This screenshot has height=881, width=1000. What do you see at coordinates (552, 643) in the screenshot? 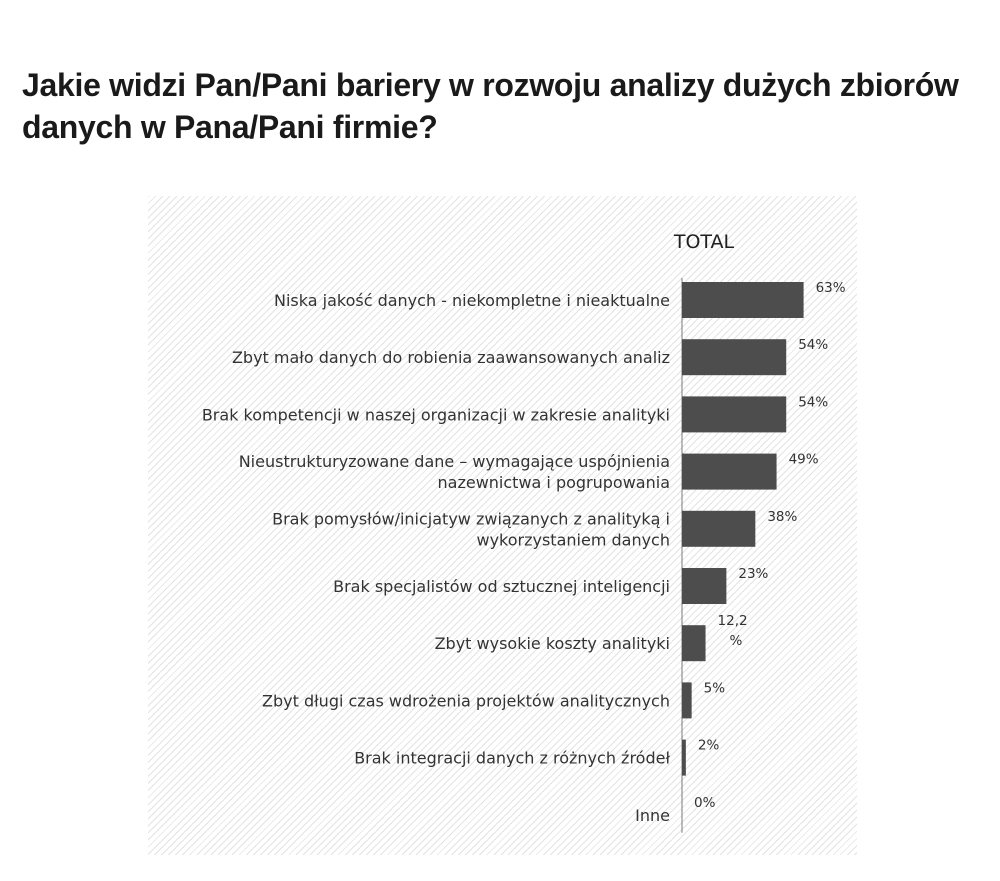
I see `category-label-6: Zbyt wysokie koszty analityki` at bounding box center [552, 643].